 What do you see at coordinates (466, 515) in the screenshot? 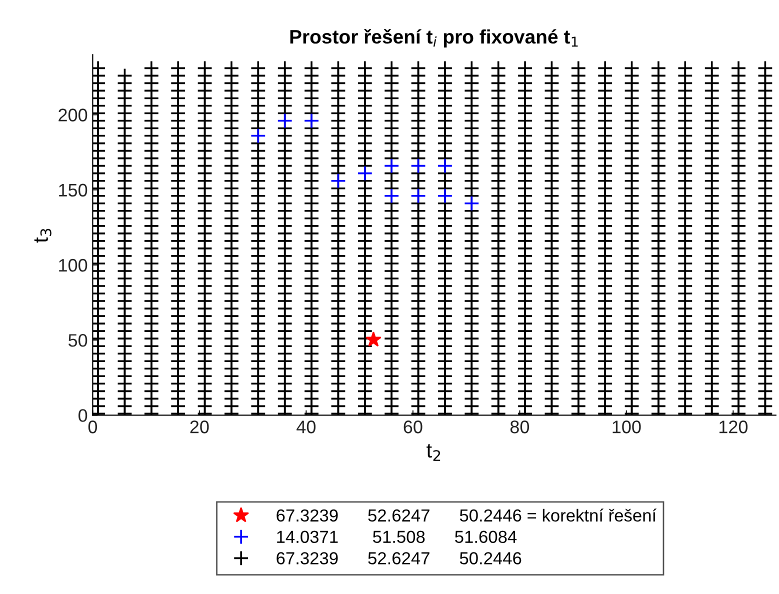
I see `legend-label: 67.3239 52.6247 50.2446 = korektní řešení` at bounding box center [466, 515].